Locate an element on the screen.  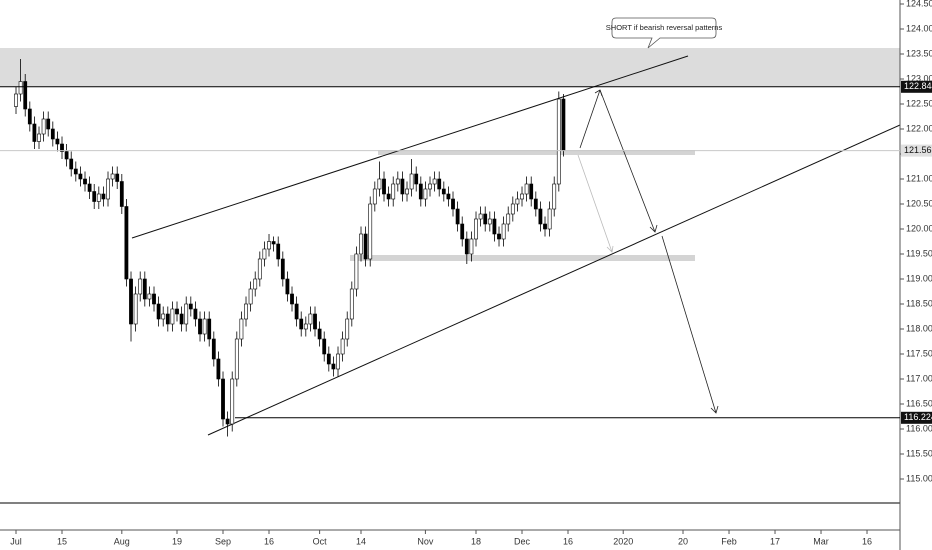
y-tick-label: 124.000 is located at coordinates (919, 28).